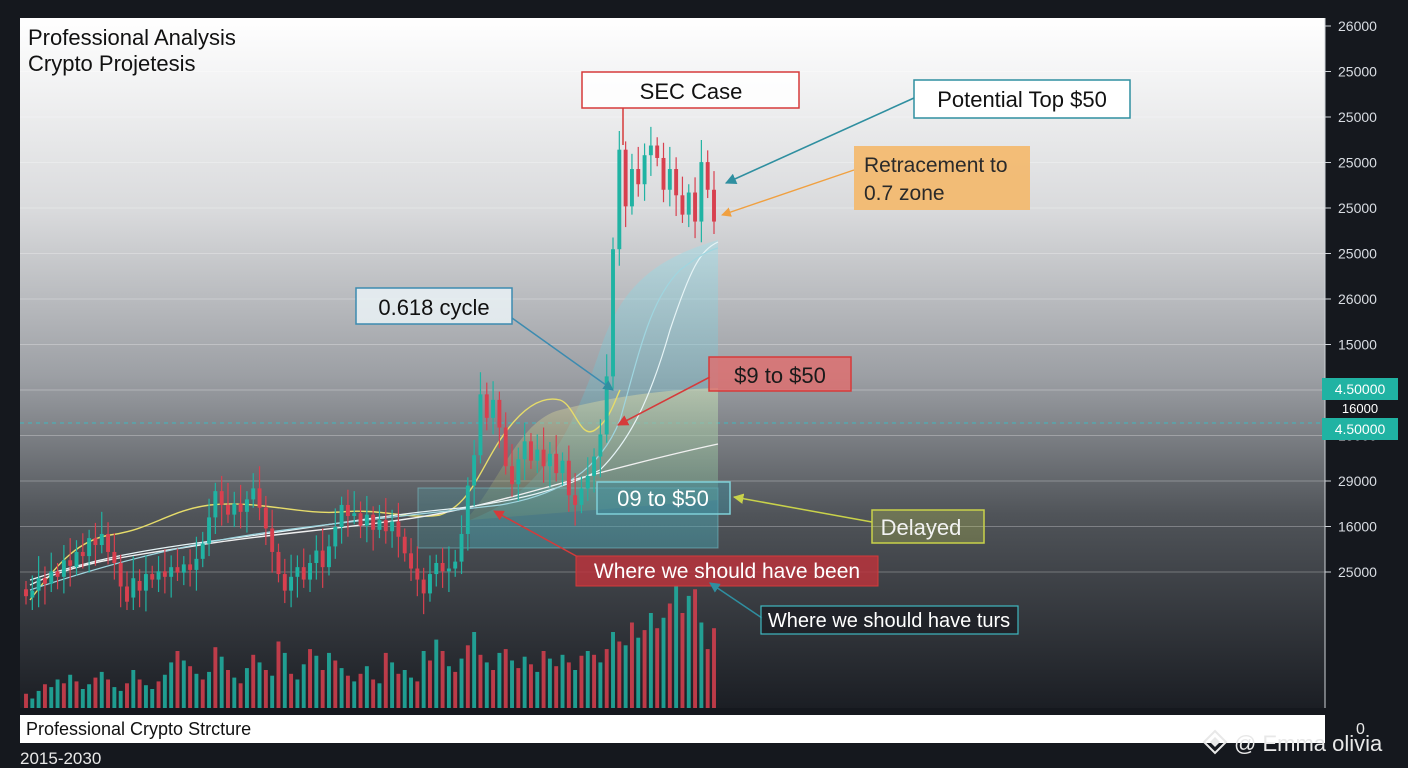  Describe the element at coordinates (1360, 729) in the screenshot. I see `corner-mark: 0` at that location.